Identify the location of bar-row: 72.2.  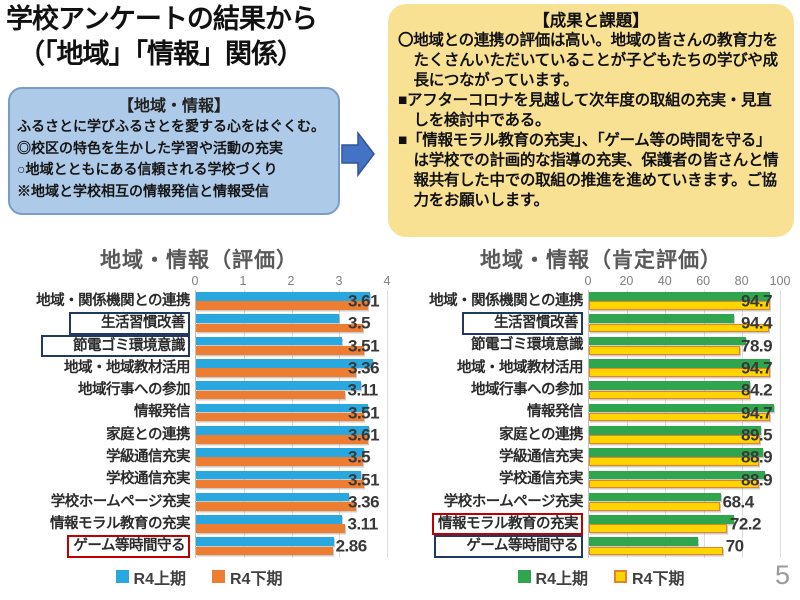
(684, 524).